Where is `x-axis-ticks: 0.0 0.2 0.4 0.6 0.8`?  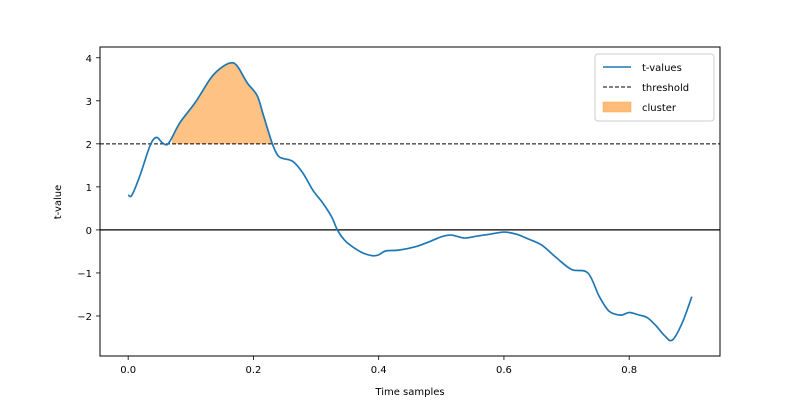 x-axis-ticks: 0.0 0.2 0.4 0.6 0.8 is located at coordinates (378, 366).